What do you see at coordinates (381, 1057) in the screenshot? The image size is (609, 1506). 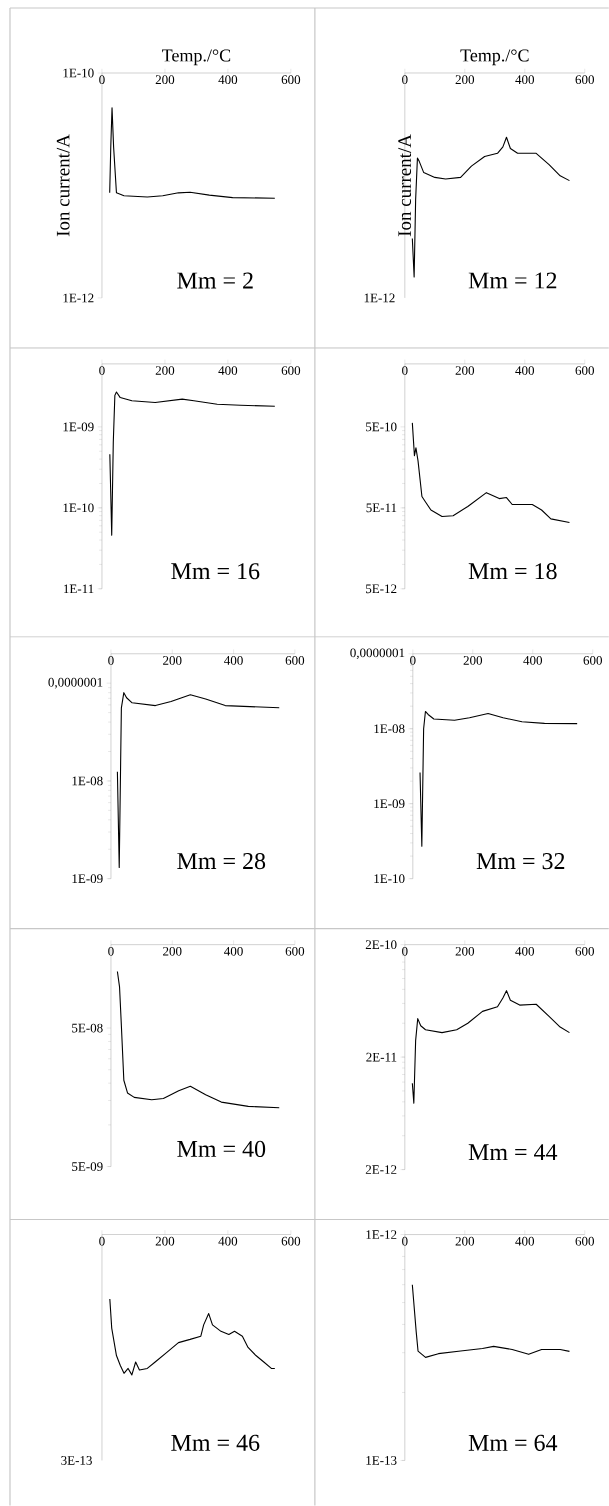 I see `y-tick-label: 2E-11` at bounding box center [381, 1057].